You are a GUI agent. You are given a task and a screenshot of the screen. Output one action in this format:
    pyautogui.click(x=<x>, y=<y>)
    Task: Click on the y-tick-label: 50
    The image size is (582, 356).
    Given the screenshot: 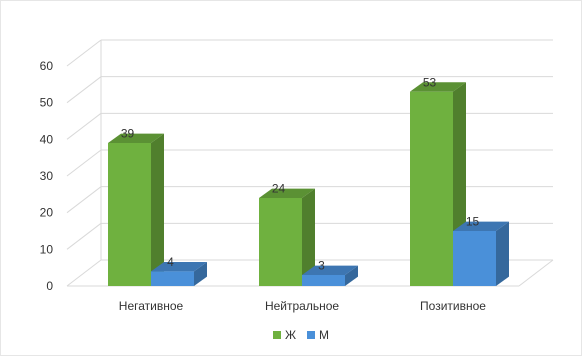 What is the action you would take?
    pyautogui.click(x=47, y=103)
    